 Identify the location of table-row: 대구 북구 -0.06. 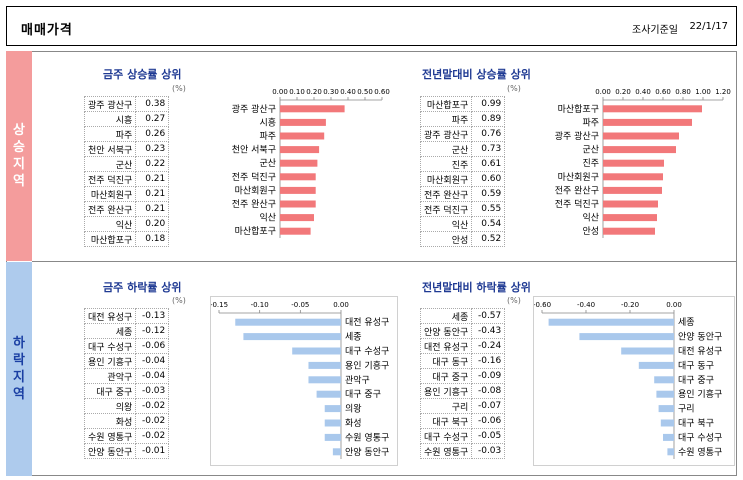
(462, 421).